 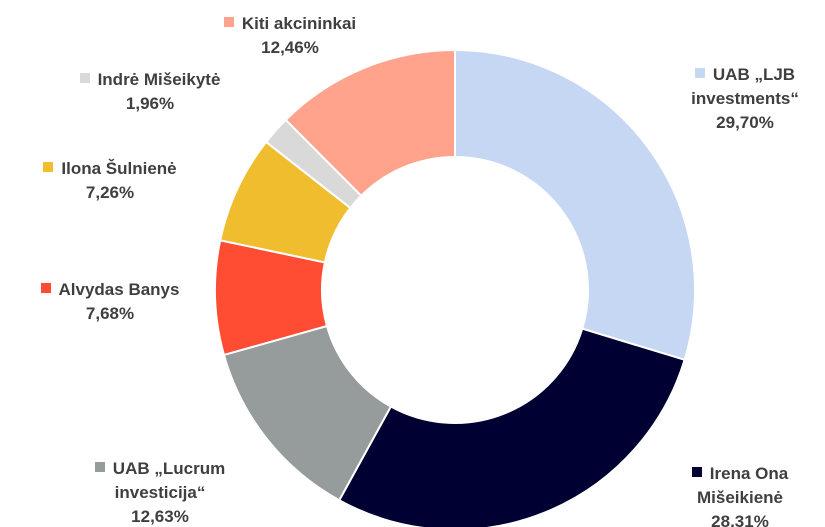 I want to click on value-label: 7,68%, so click(x=110, y=313).